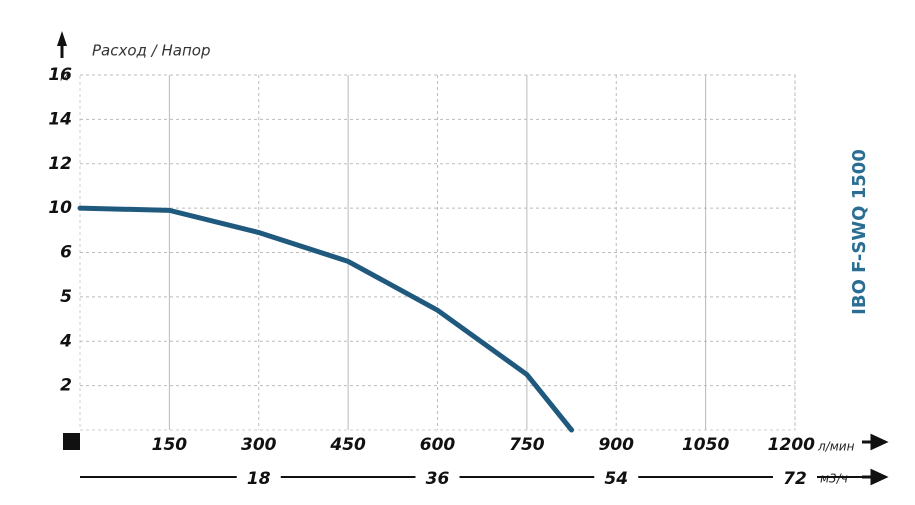 This screenshot has height=505, width=915. Describe the element at coordinates (151, 51) in the screenshot. I see `y-axis-label: Расход / Напор` at that location.